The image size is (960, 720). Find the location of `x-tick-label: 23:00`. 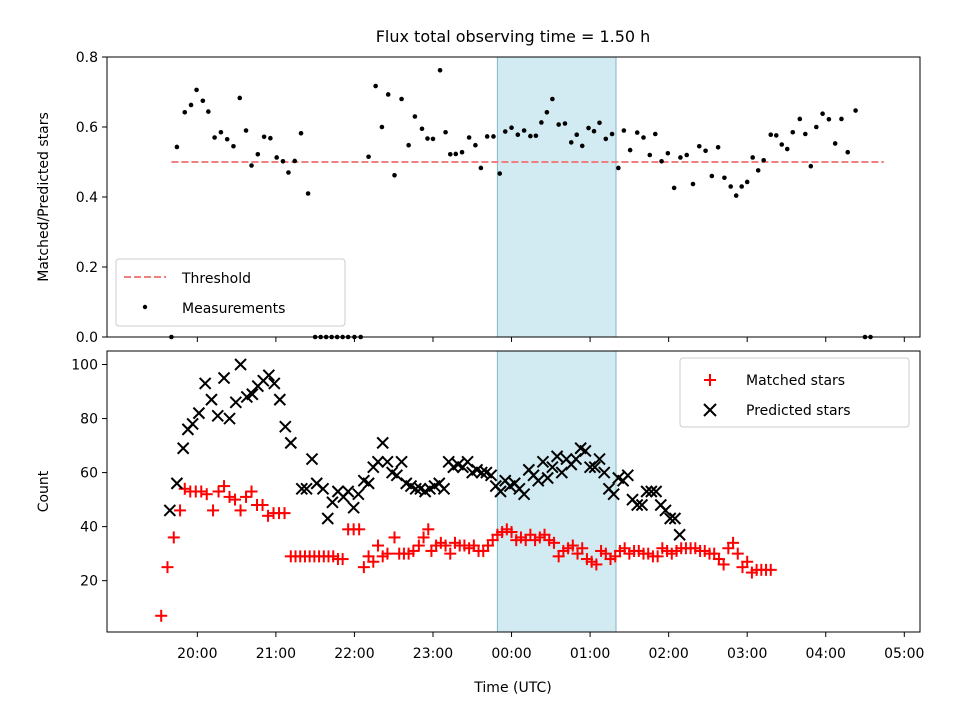

x-tick-label: 23:00 is located at coordinates (433, 654).